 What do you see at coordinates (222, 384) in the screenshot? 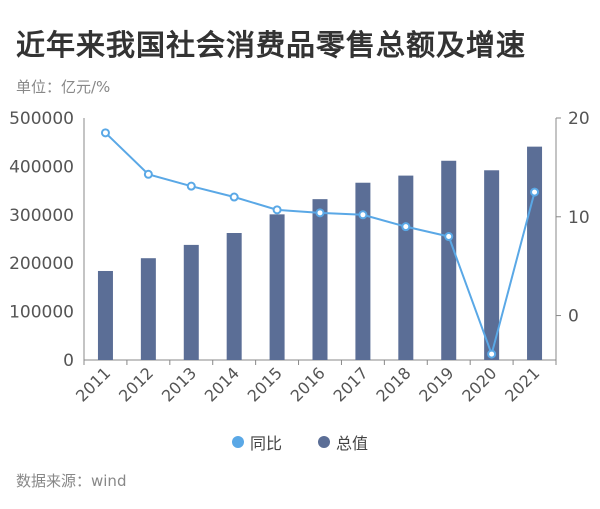
I see `x-tick-label: 2014` at bounding box center [222, 384].